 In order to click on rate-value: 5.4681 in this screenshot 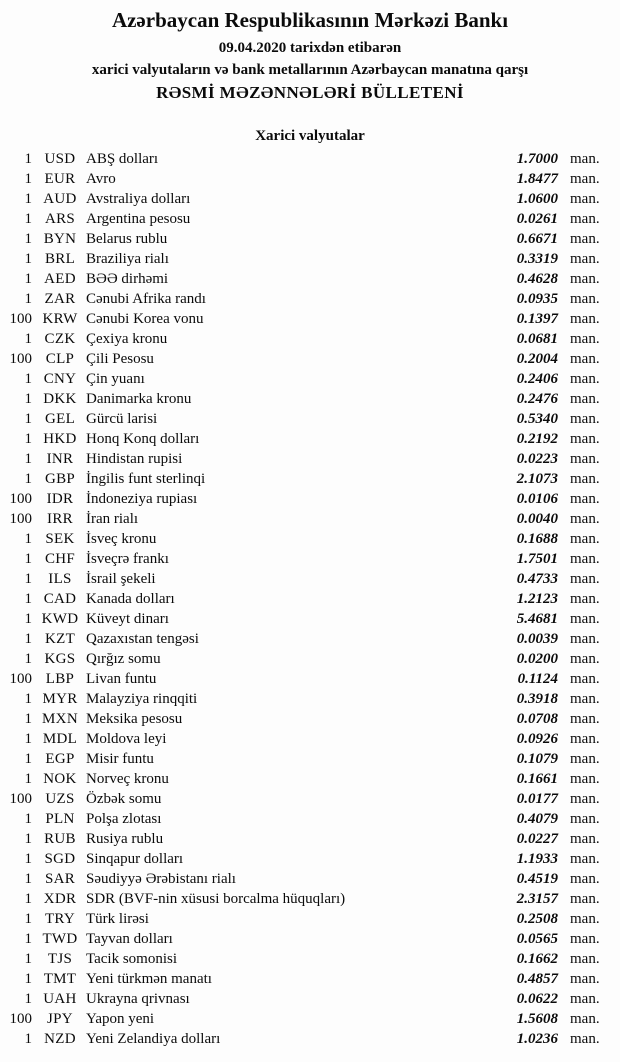, I will do `click(537, 619)`.